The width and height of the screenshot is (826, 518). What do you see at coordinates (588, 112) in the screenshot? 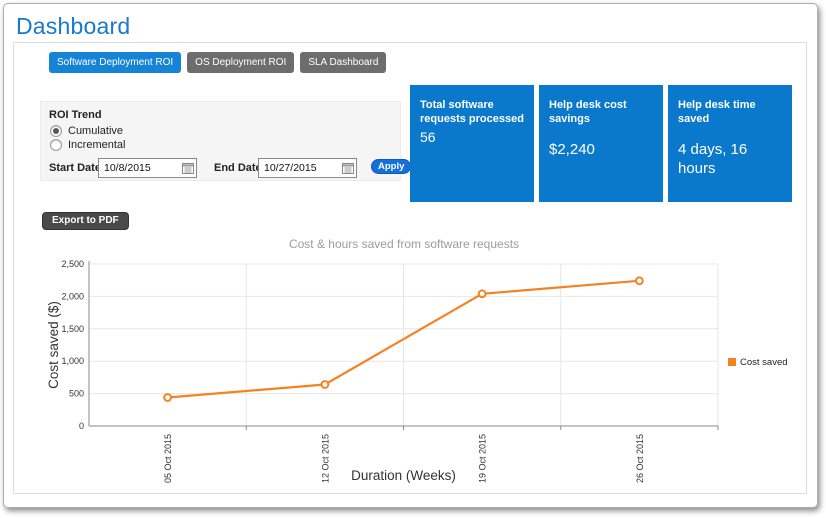
I see `kpi-card-label: Help desk cost savings` at bounding box center [588, 112].